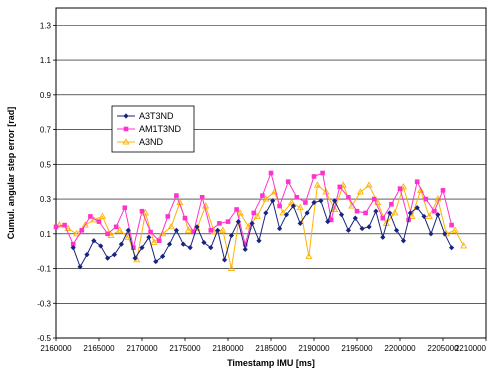 The height and width of the screenshot is (371, 496). I want to click on x-tick-label: 2165000, so click(99, 348).